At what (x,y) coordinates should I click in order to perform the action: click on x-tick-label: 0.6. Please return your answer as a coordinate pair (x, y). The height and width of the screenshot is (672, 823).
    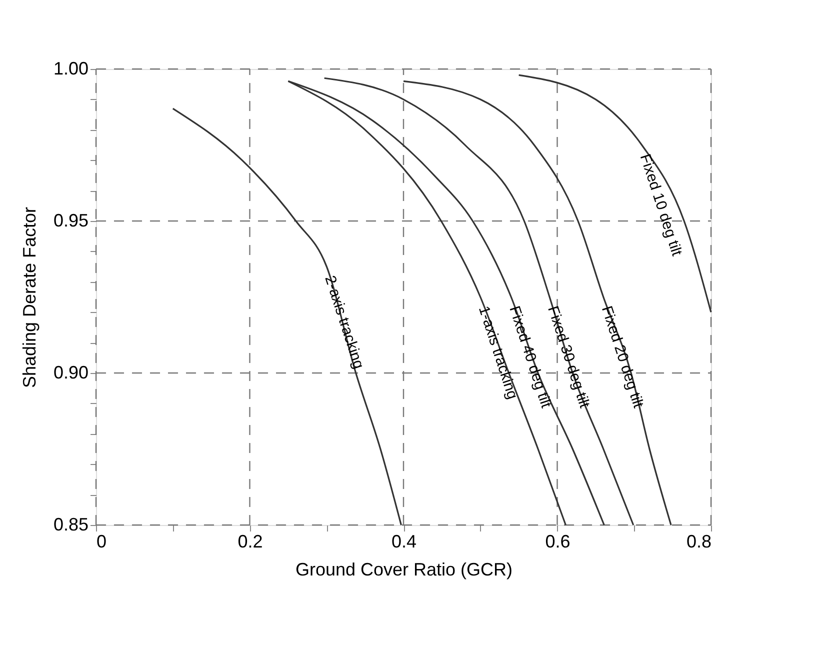
    Looking at the image, I should click on (557, 542).